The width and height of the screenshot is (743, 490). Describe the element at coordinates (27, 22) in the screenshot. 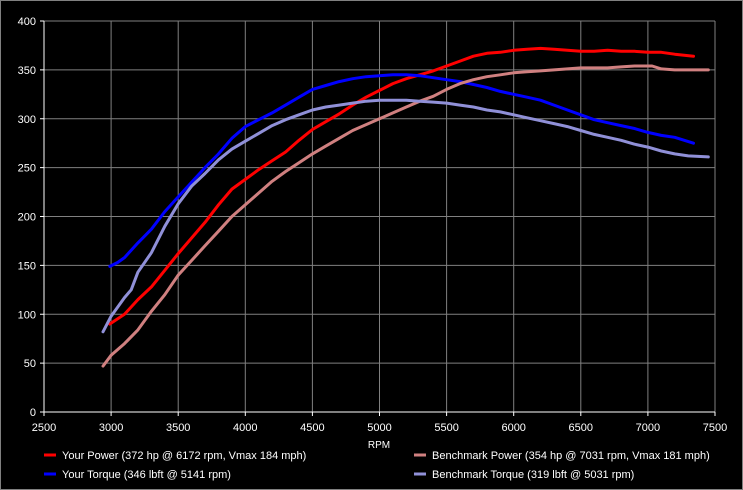

I see `y-tick-label: 400` at that location.